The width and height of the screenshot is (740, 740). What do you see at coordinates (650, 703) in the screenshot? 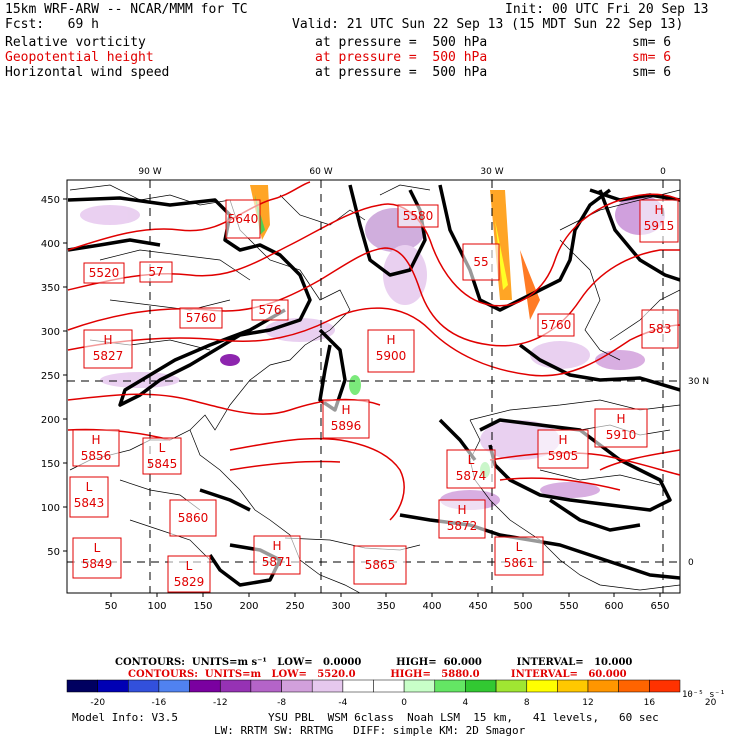
I see `colorbar-tick-label: 16` at bounding box center [650, 703].